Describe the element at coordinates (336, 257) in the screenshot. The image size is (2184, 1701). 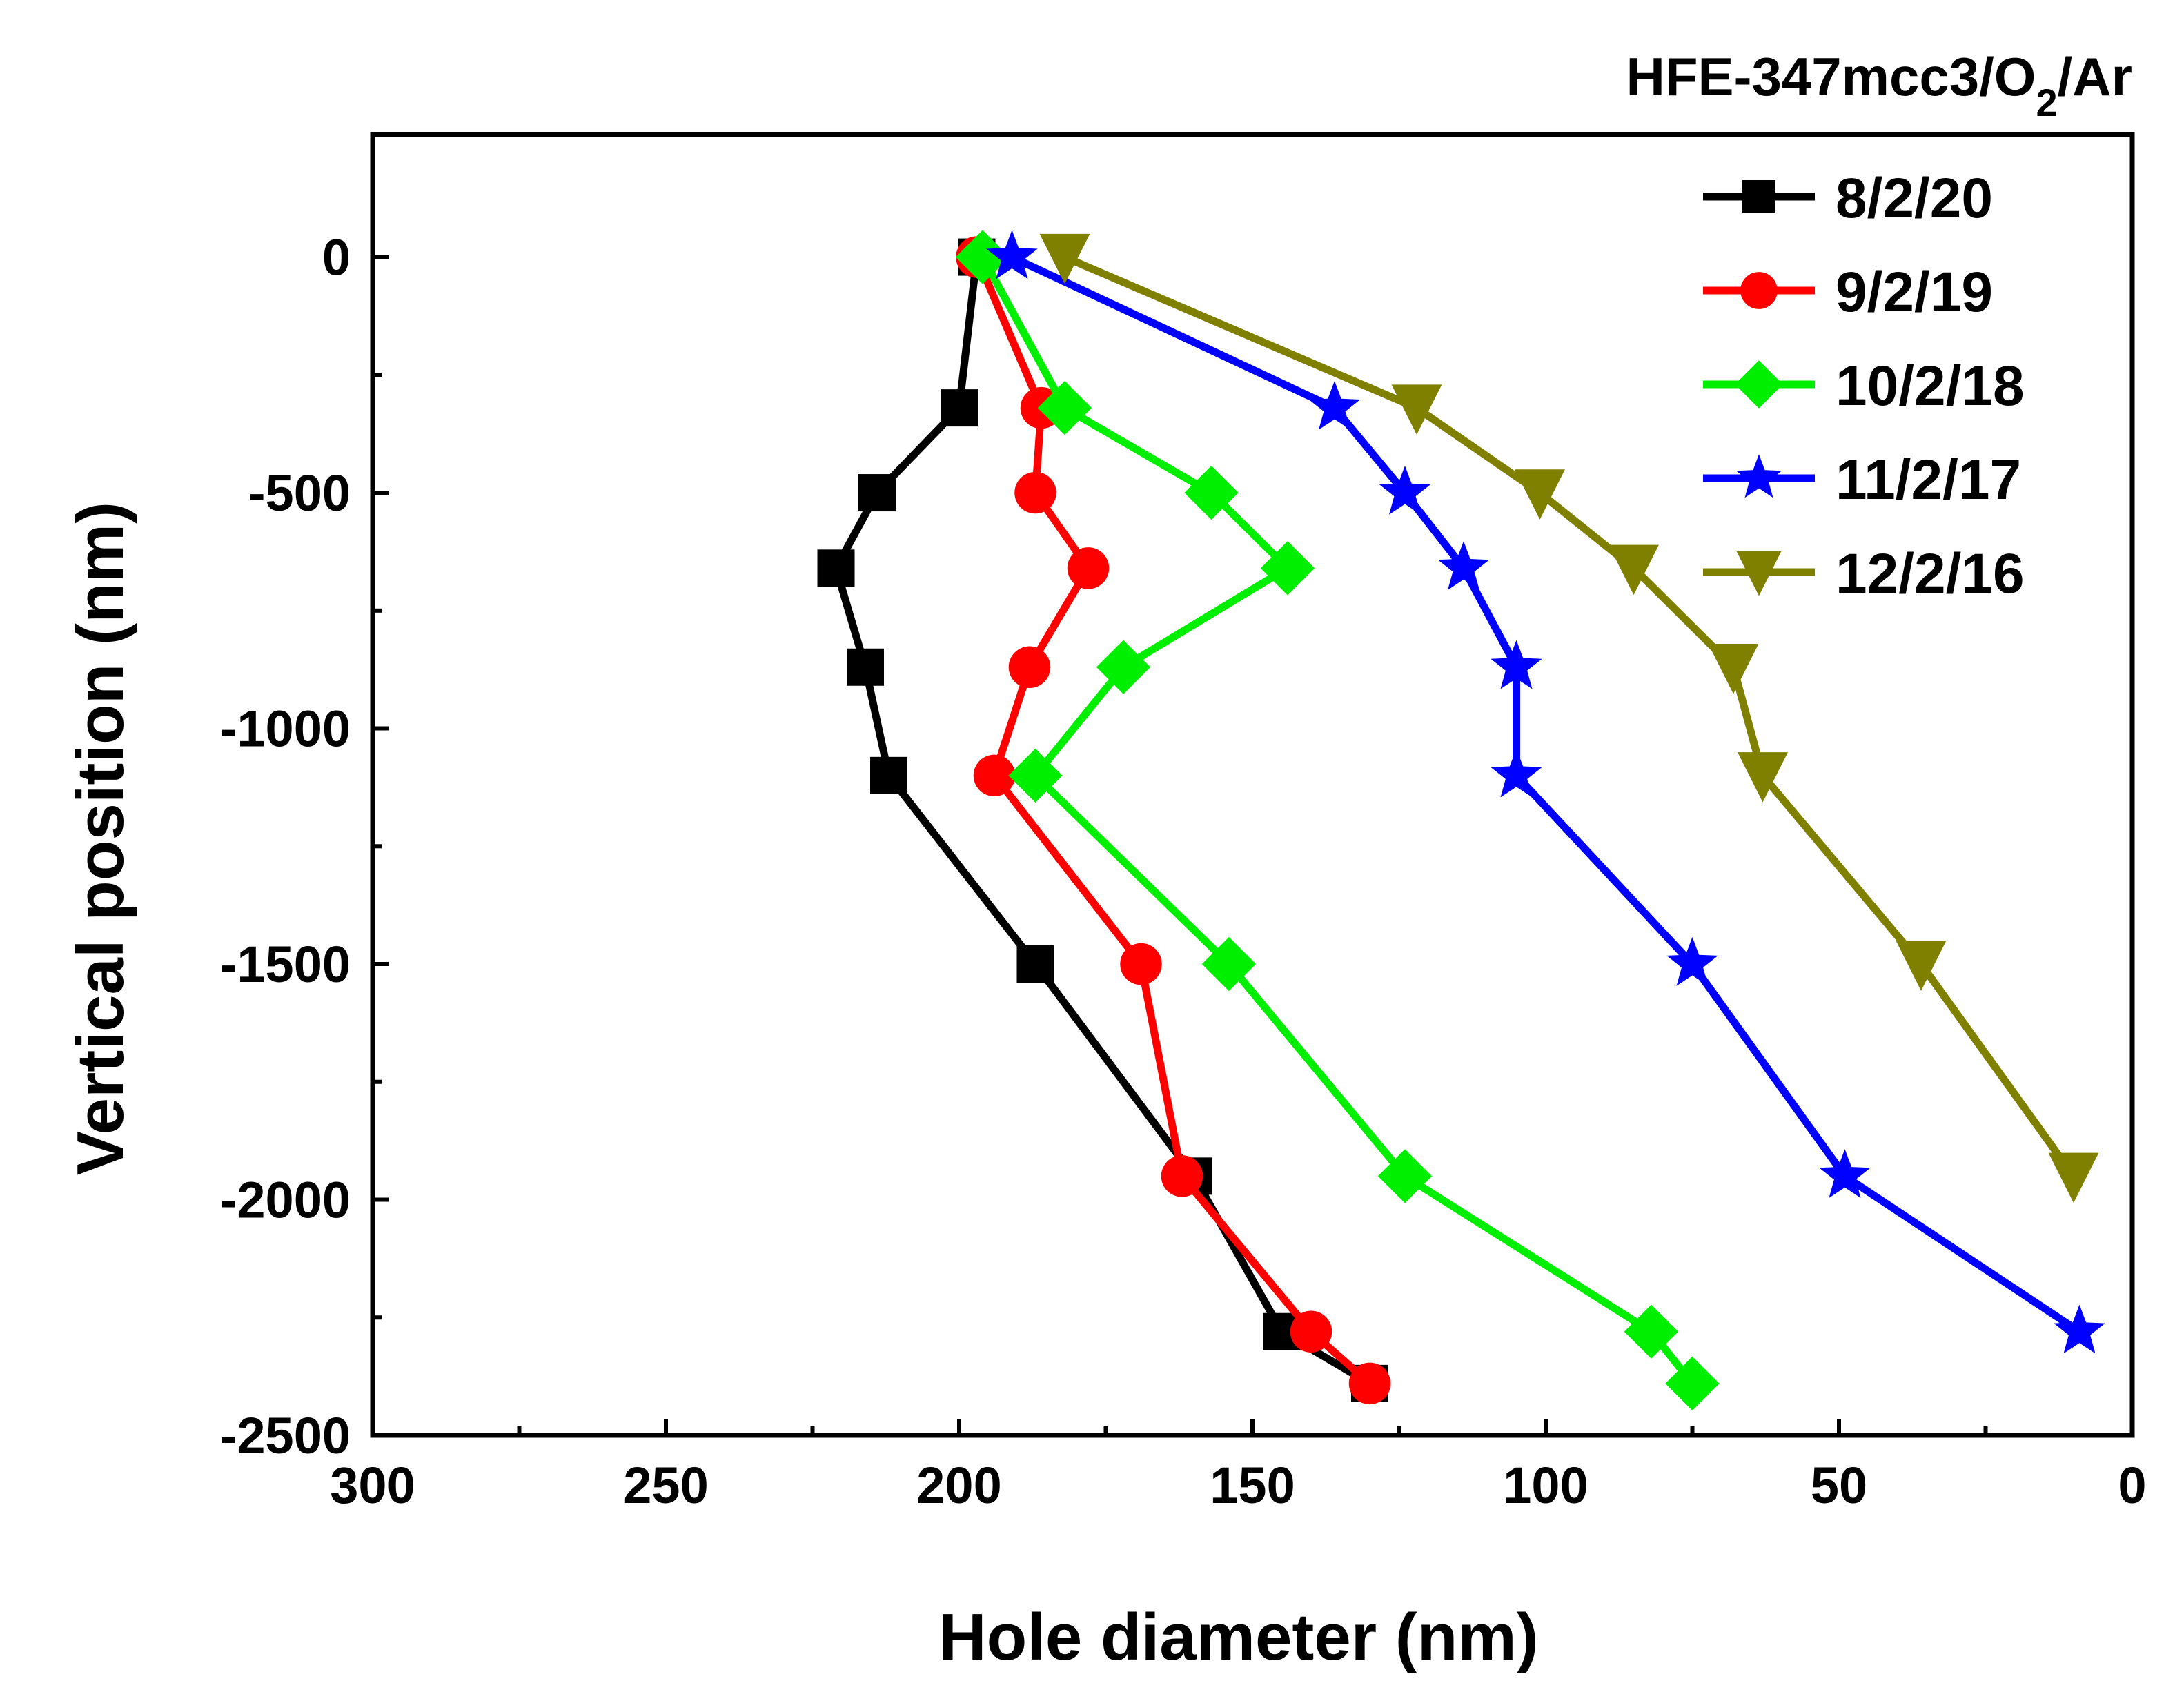
I see `y-tick-label: 0` at that location.